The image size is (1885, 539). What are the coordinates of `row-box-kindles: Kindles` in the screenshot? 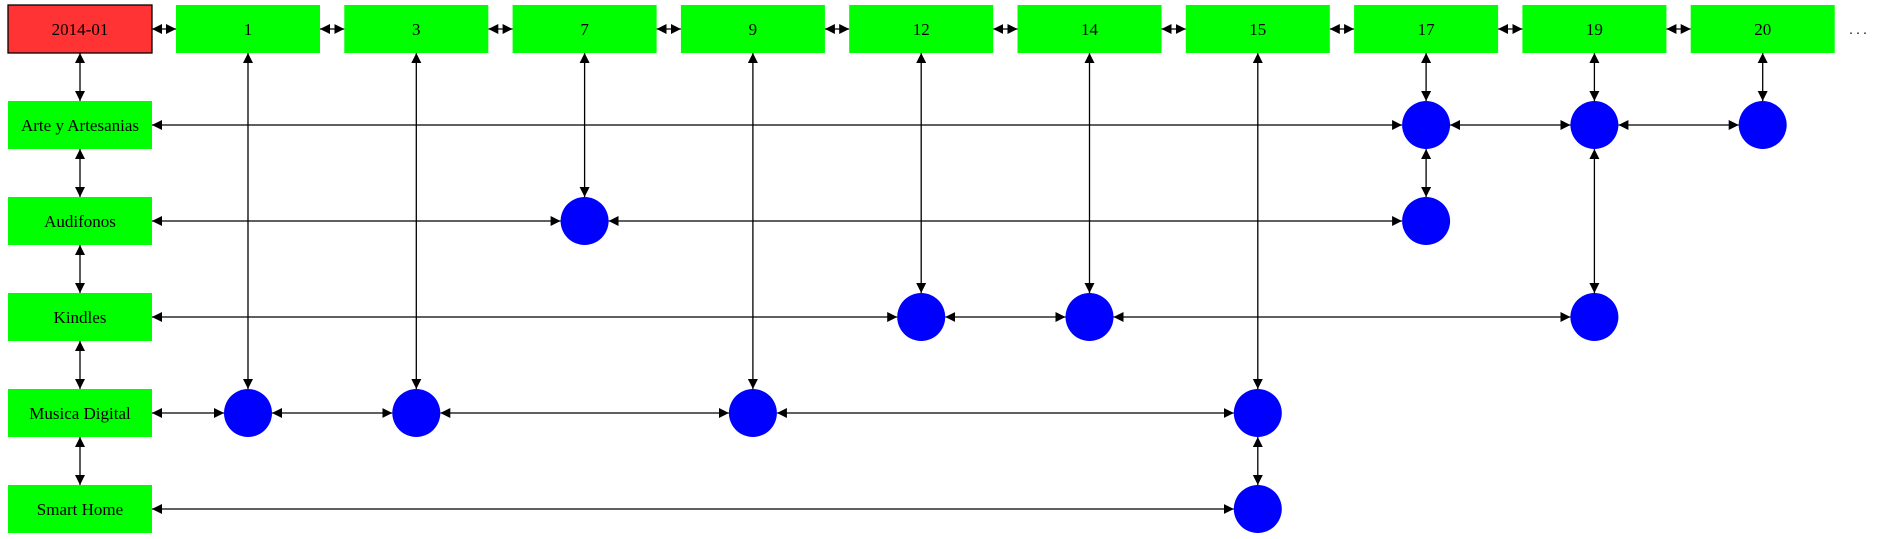 It's located at (80, 317).